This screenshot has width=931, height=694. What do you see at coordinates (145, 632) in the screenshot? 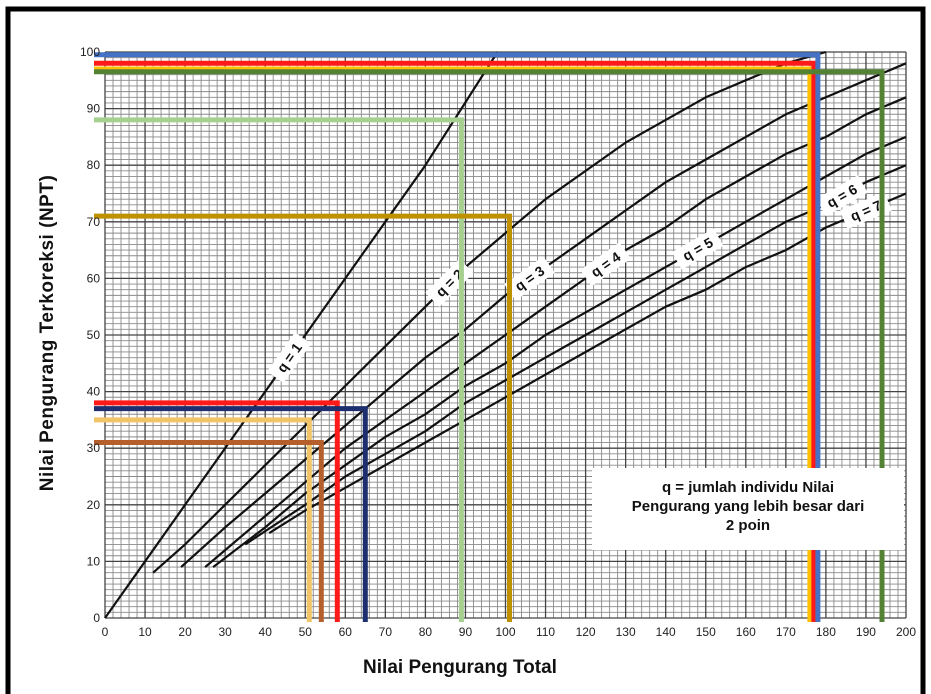
I see `x-tick-label: 10` at bounding box center [145, 632].